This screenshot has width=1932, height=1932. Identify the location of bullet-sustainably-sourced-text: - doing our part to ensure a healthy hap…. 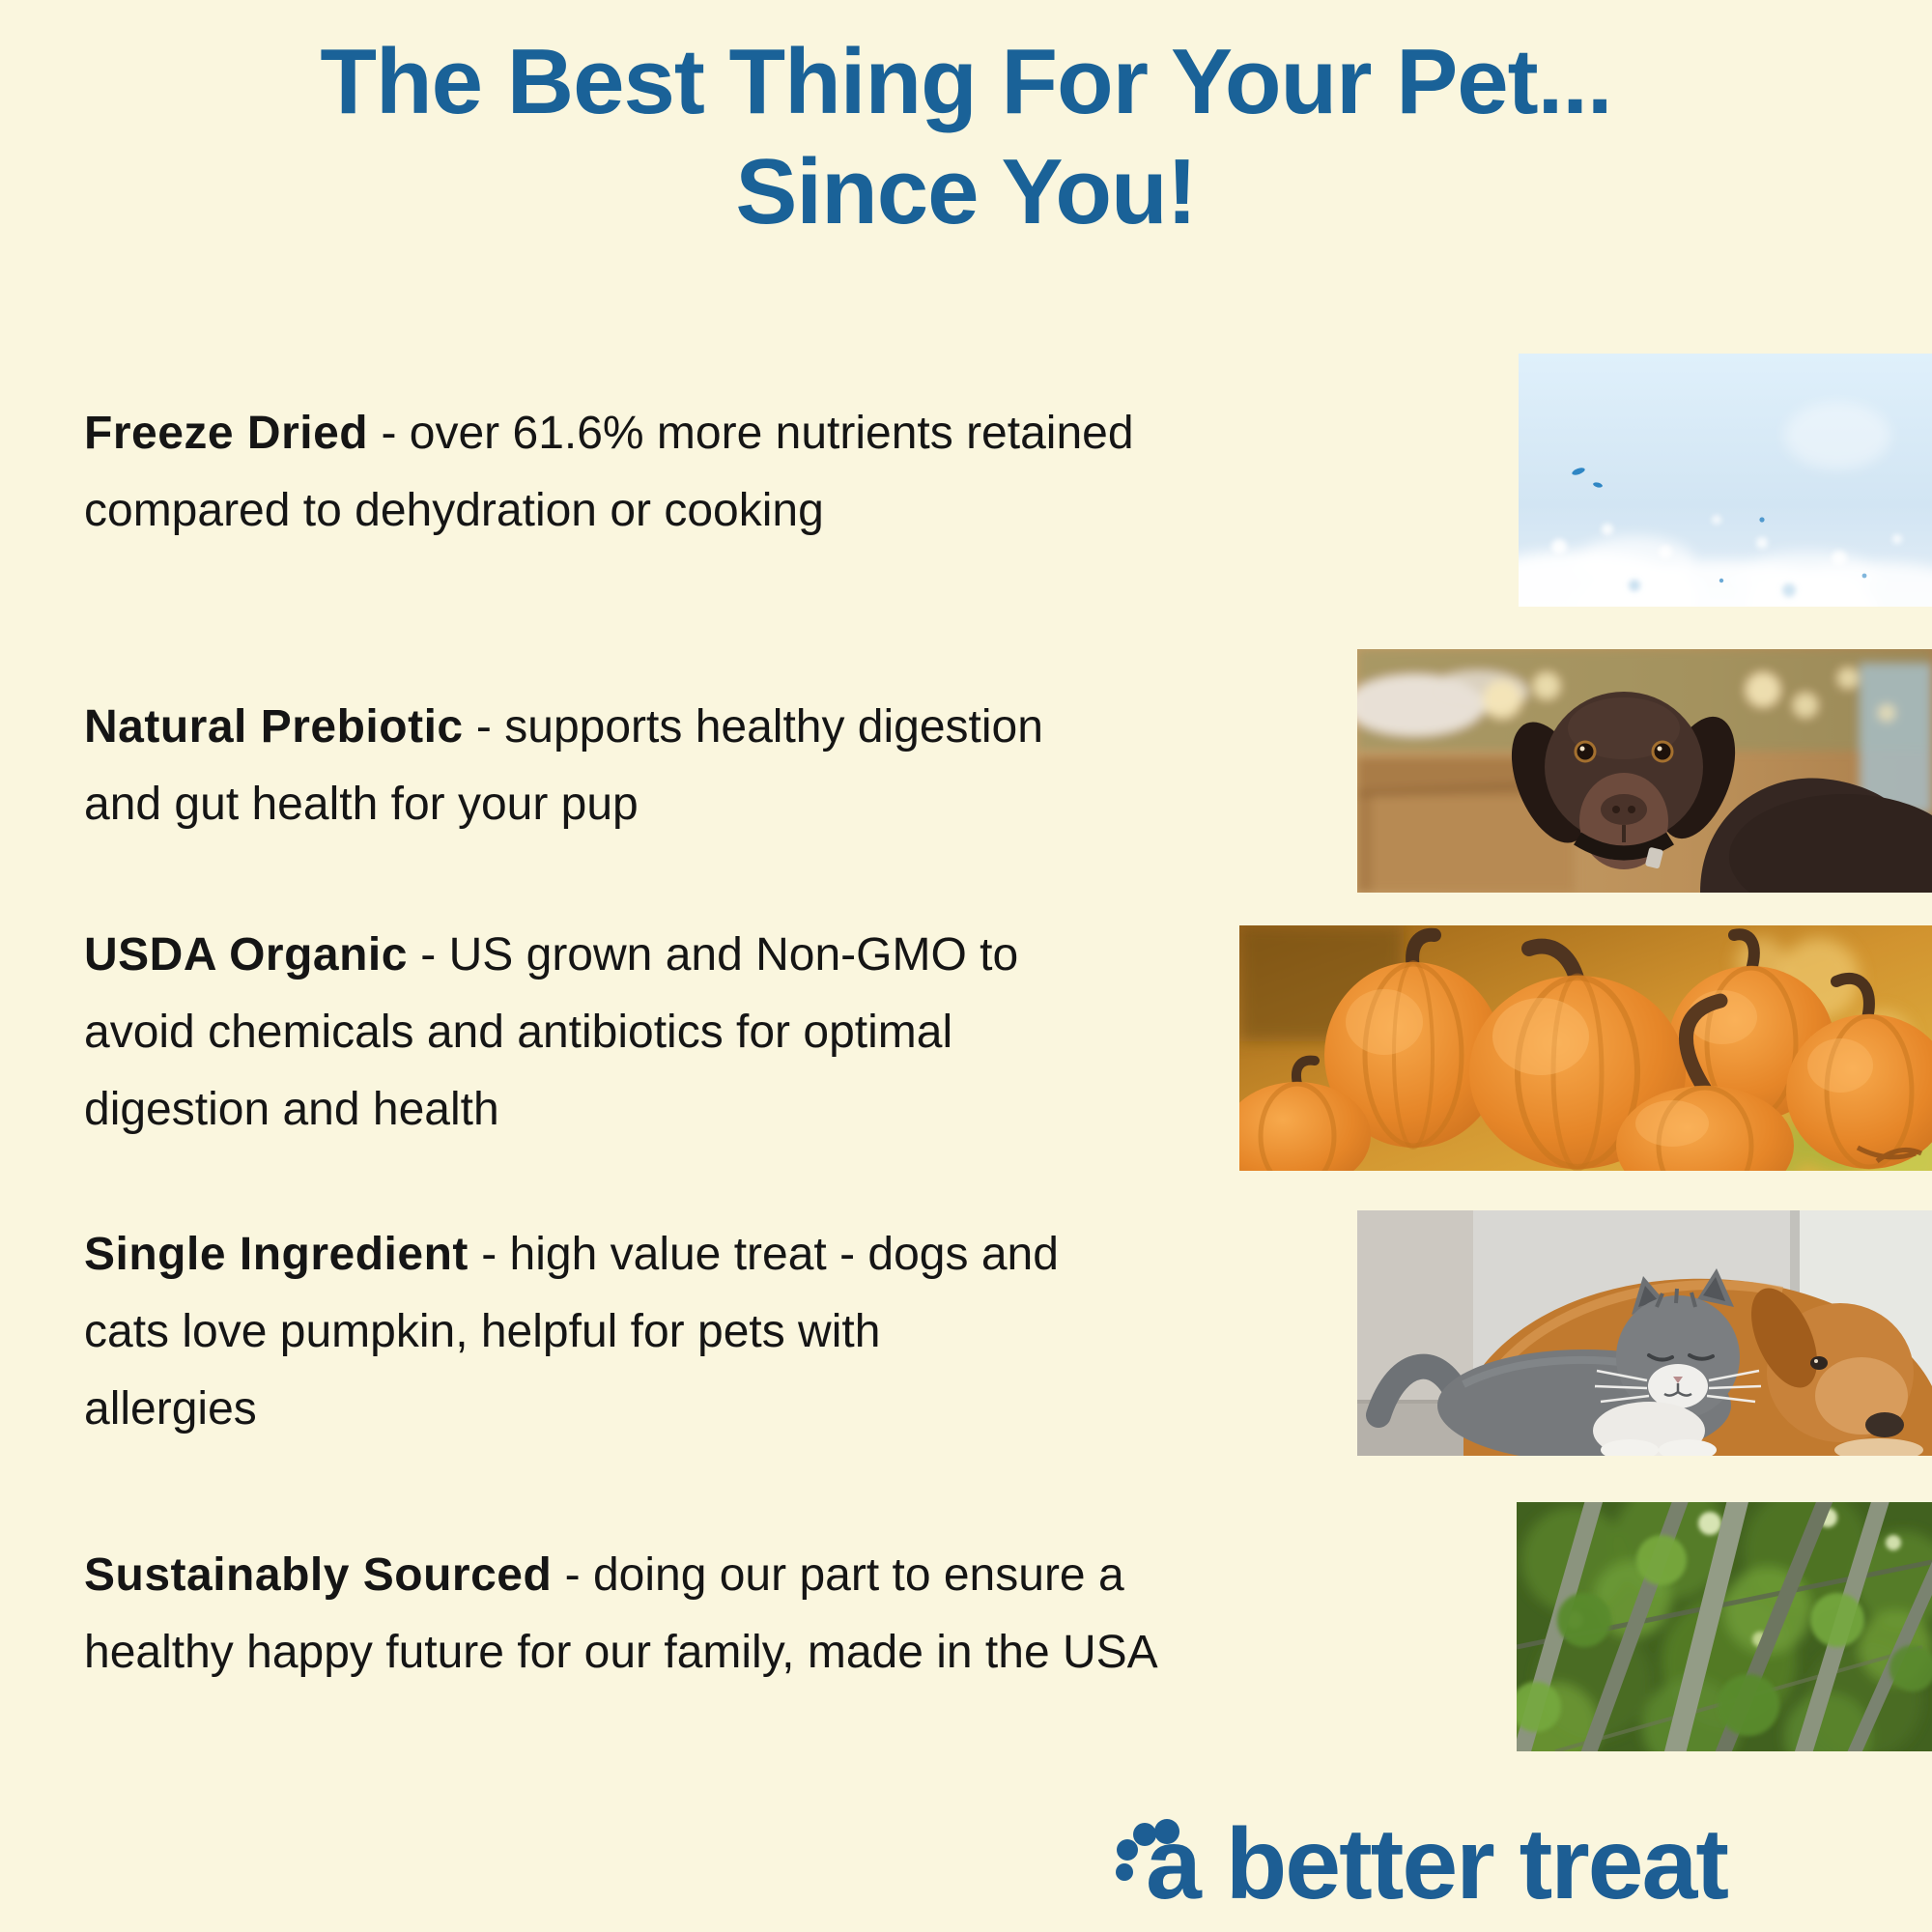
(621, 1613).